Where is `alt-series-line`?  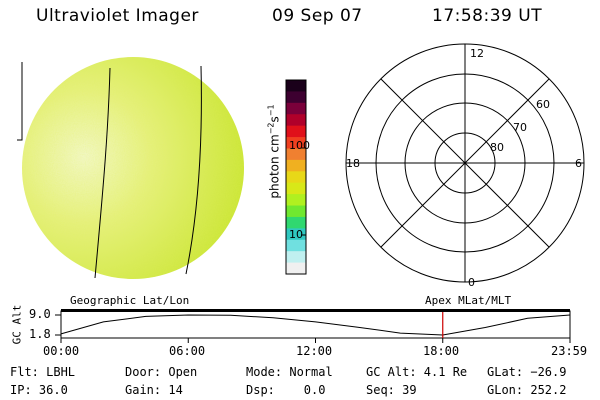 alt-series-line is located at coordinates (315, 325).